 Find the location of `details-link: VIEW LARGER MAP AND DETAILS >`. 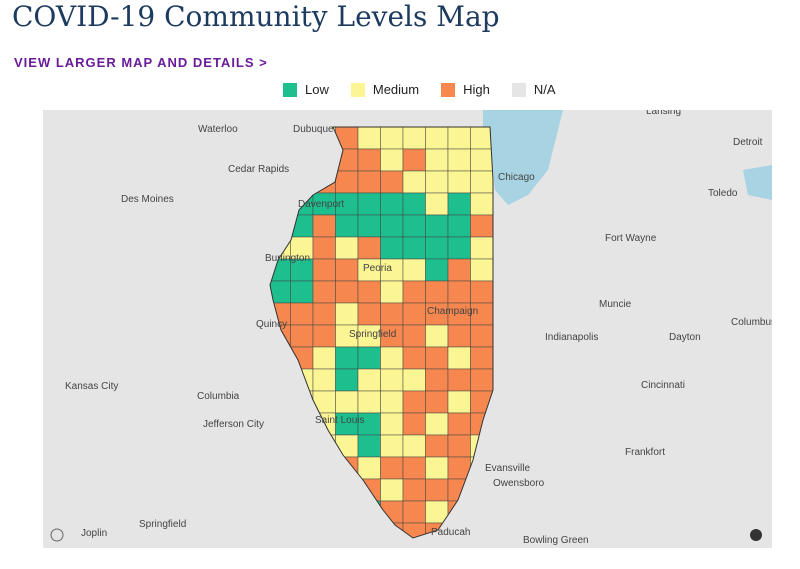

details-link: VIEW LARGER MAP AND DETAILS > is located at coordinates (141, 62).